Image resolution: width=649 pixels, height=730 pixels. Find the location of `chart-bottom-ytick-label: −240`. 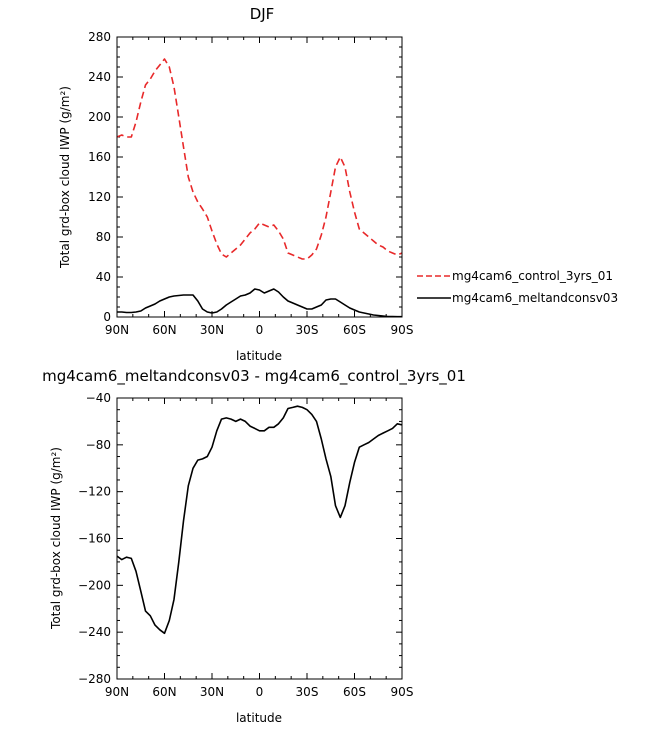

chart-bottom-ytick-label: −240 is located at coordinates (94, 632).